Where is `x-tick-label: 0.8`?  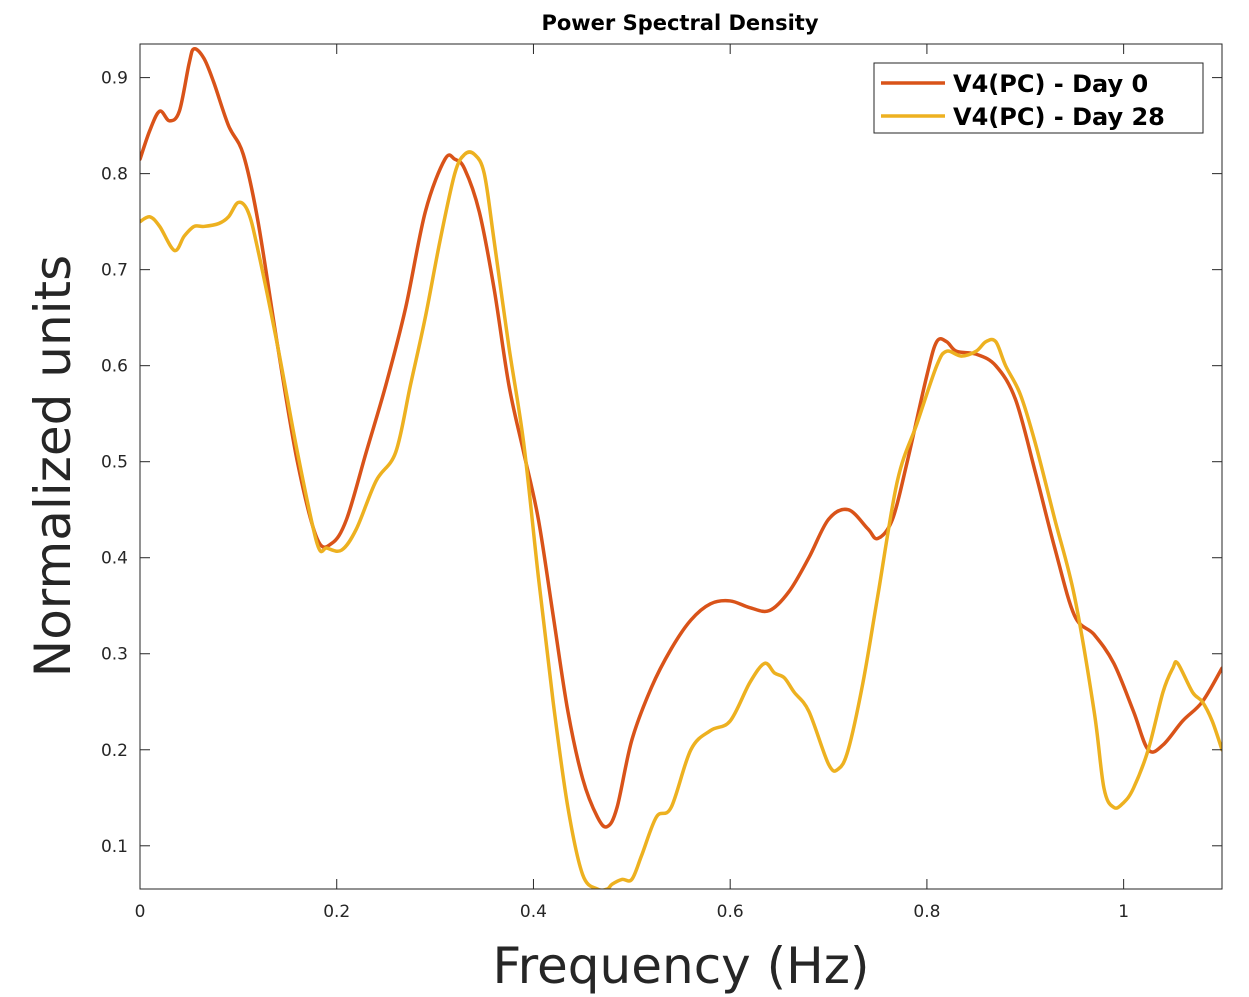 x-tick-label: 0.8 is located at coordinates (926, 912).